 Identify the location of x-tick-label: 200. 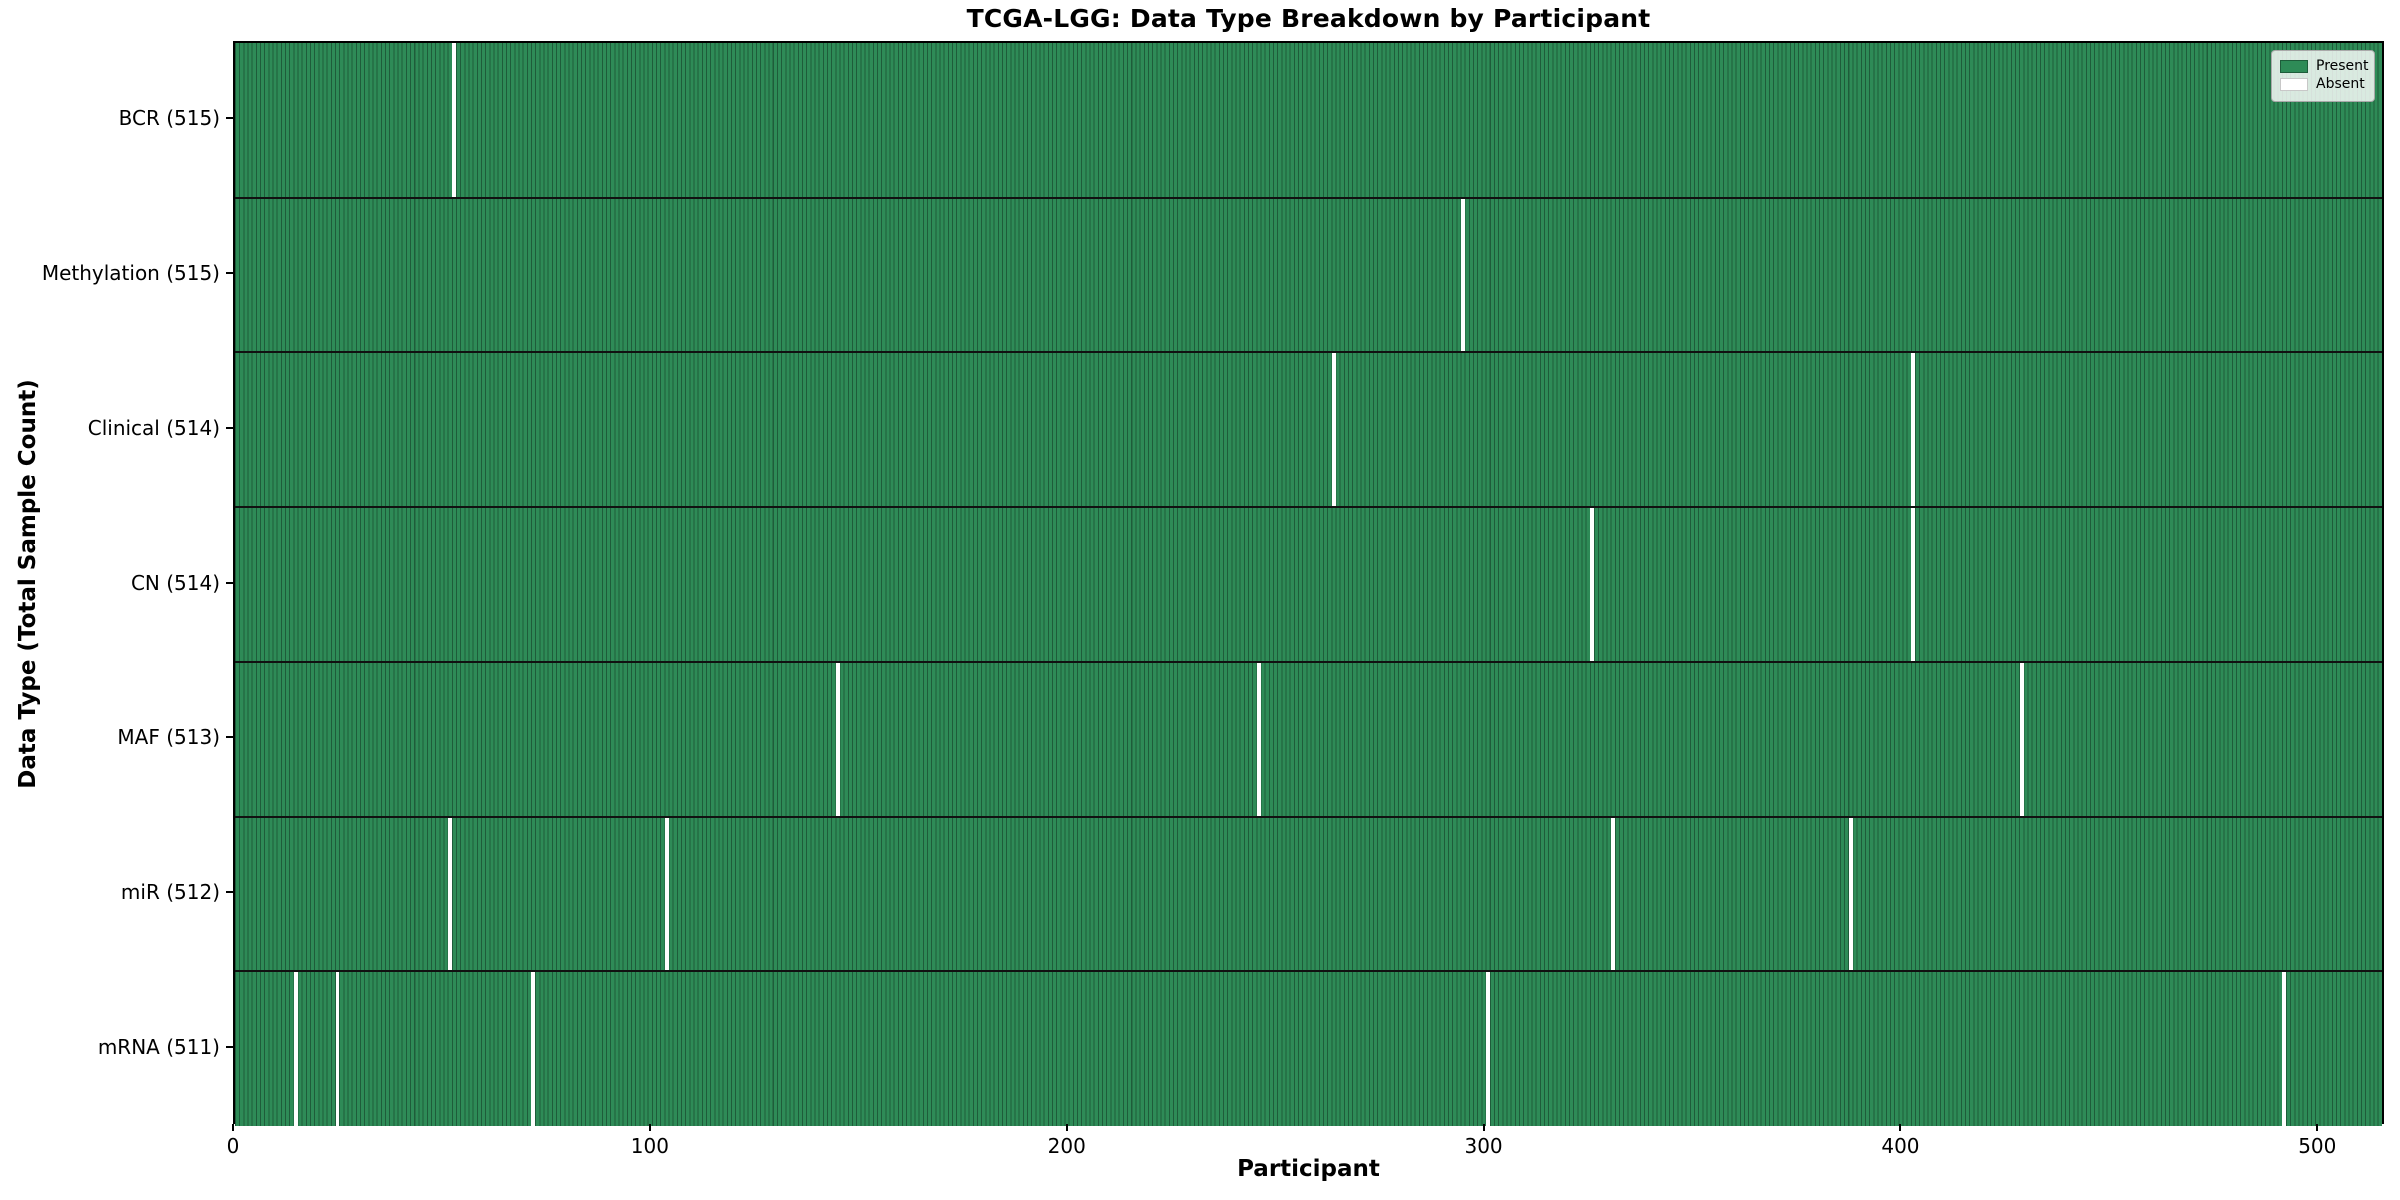
(1066, 1146).